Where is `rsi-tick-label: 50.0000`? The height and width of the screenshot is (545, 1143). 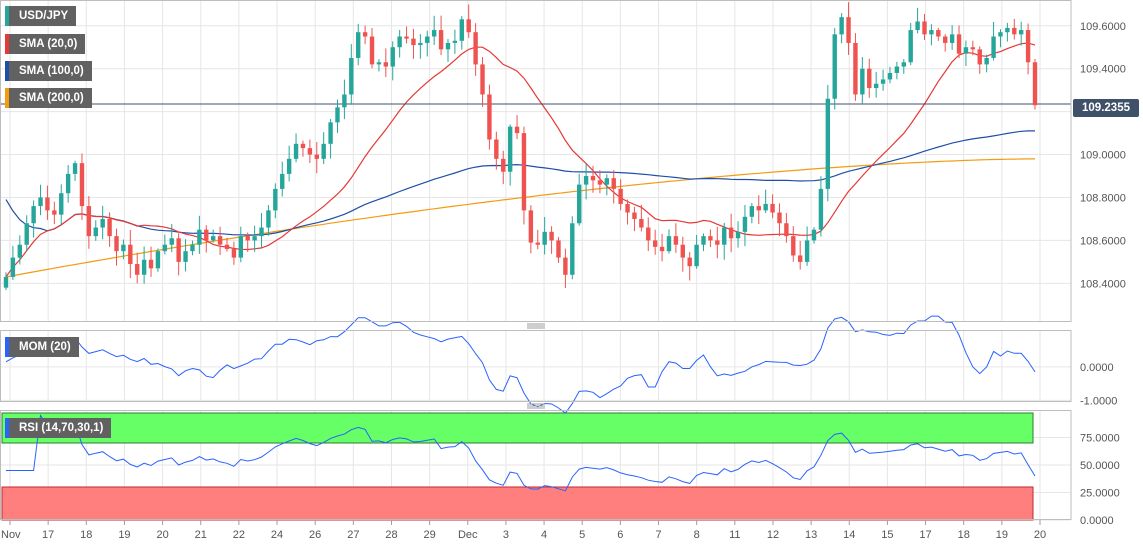
rsi-tick-label: 50.0000 is located at coordinates (1100, 466).